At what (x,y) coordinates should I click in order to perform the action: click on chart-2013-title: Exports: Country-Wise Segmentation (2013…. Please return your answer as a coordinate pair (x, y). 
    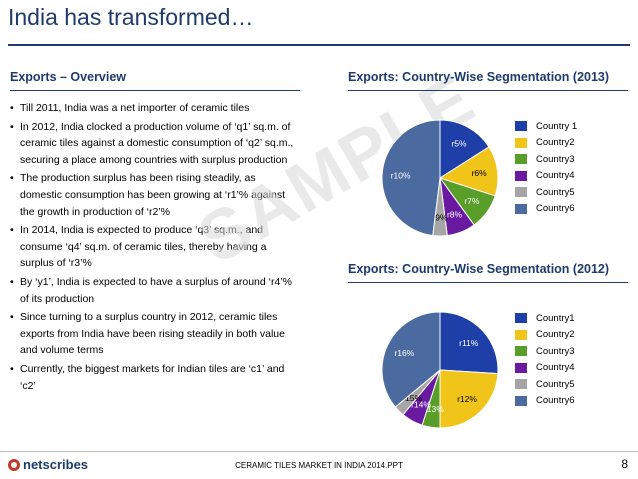
    Looking at the image, I should click on (479, 77).